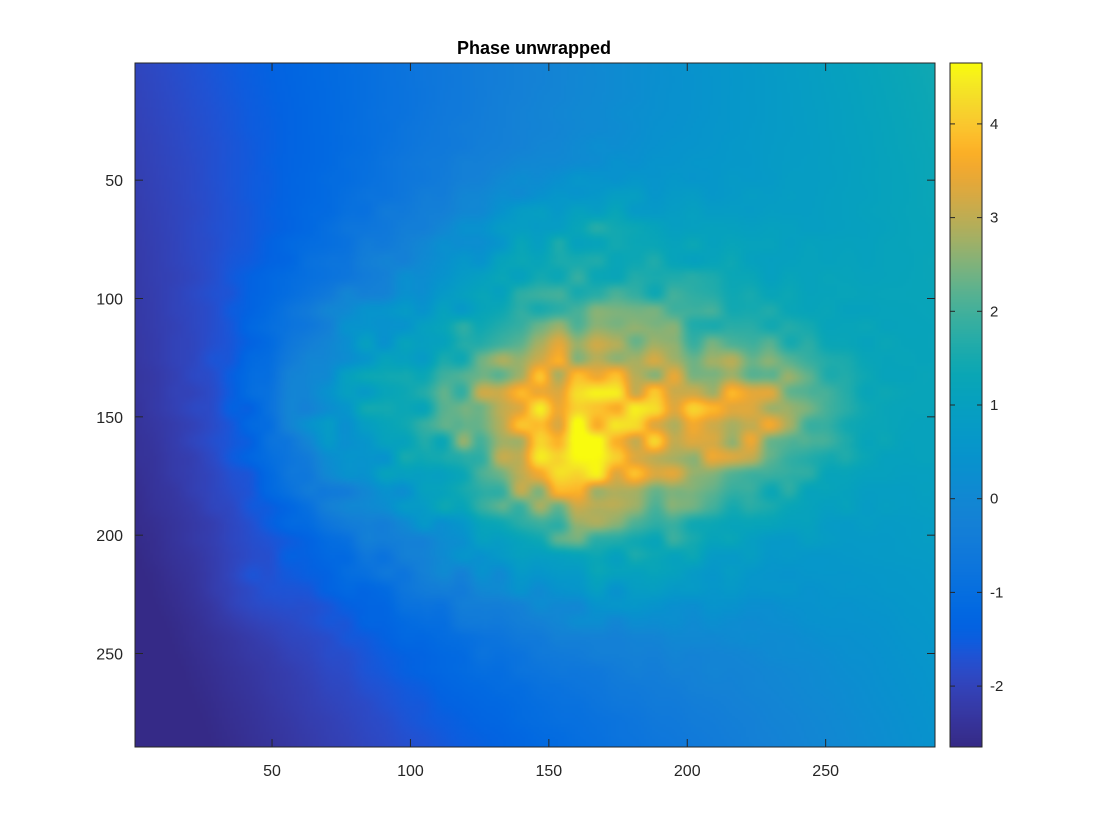 Image resolution: width=1120 pixels, height=840 pixels. Describe the element at coordinates (996, 592) in the screenshot. I see `colorbar-tick-label: -1` at that location.